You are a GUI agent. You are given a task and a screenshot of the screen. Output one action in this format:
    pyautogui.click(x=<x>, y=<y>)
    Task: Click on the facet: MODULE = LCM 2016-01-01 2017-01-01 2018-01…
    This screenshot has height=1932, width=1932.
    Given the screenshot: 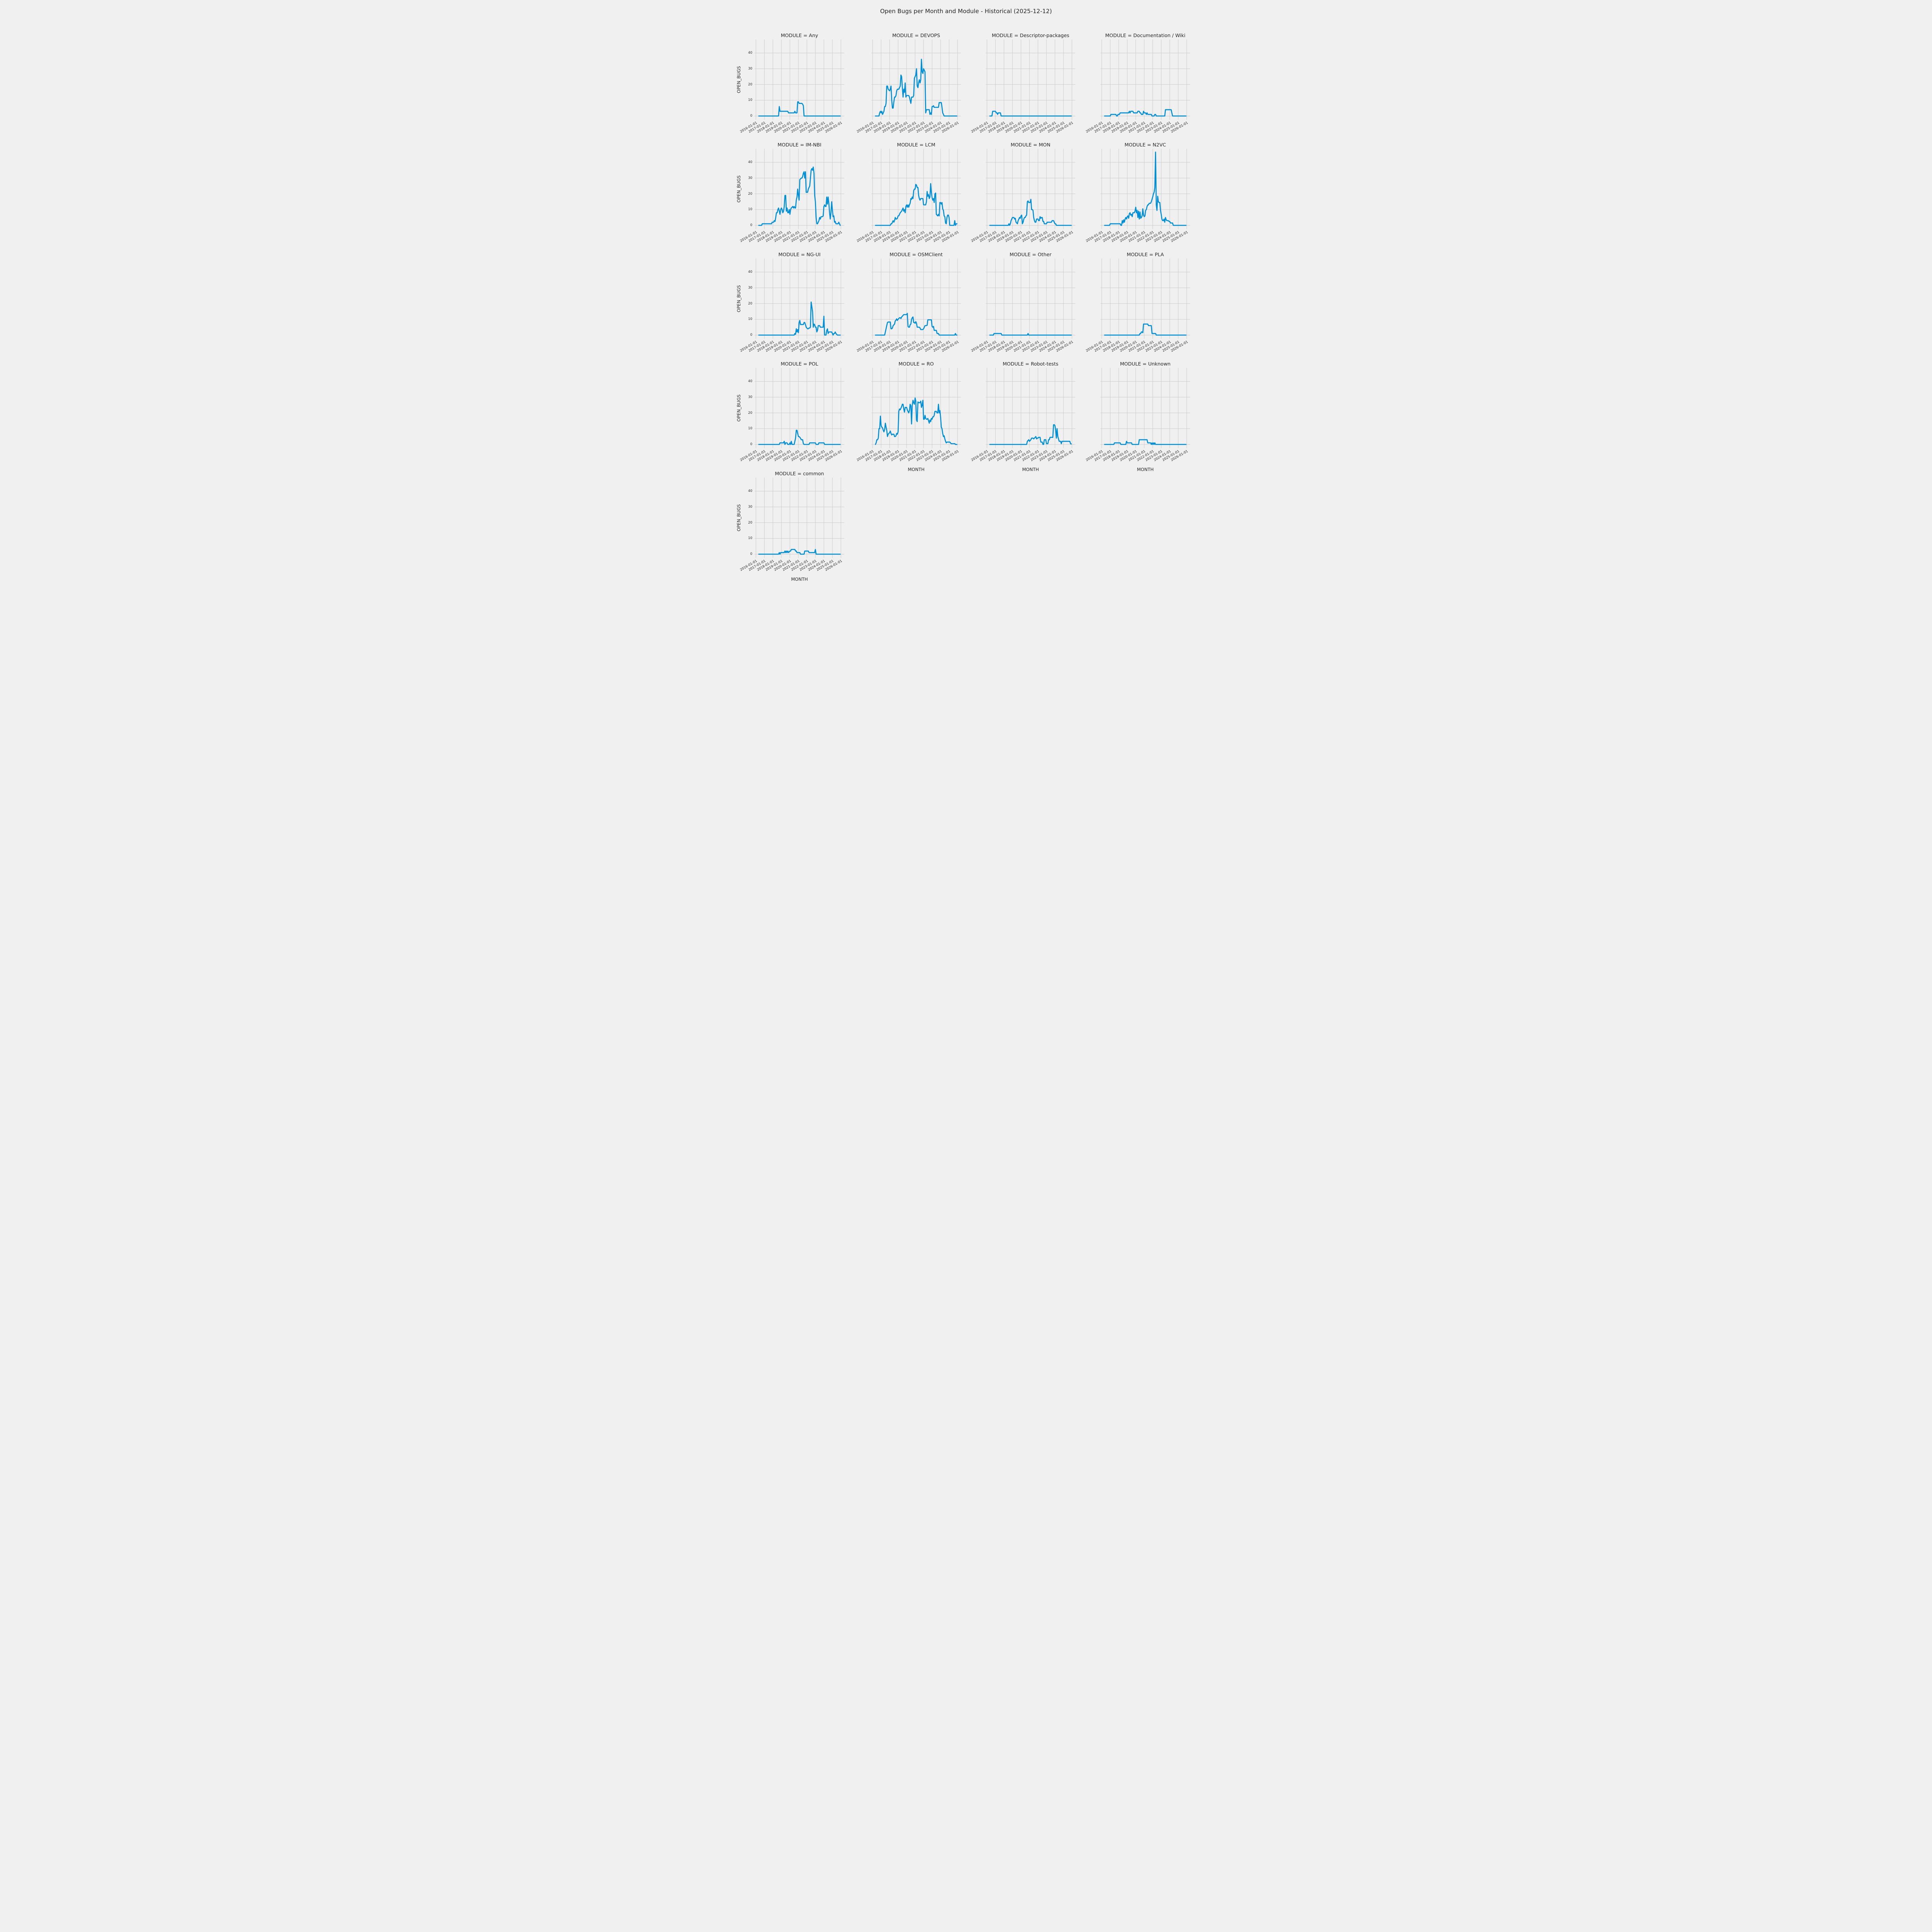 What is the action you would take?
    pyautogui.click(x=908, y=192)
    